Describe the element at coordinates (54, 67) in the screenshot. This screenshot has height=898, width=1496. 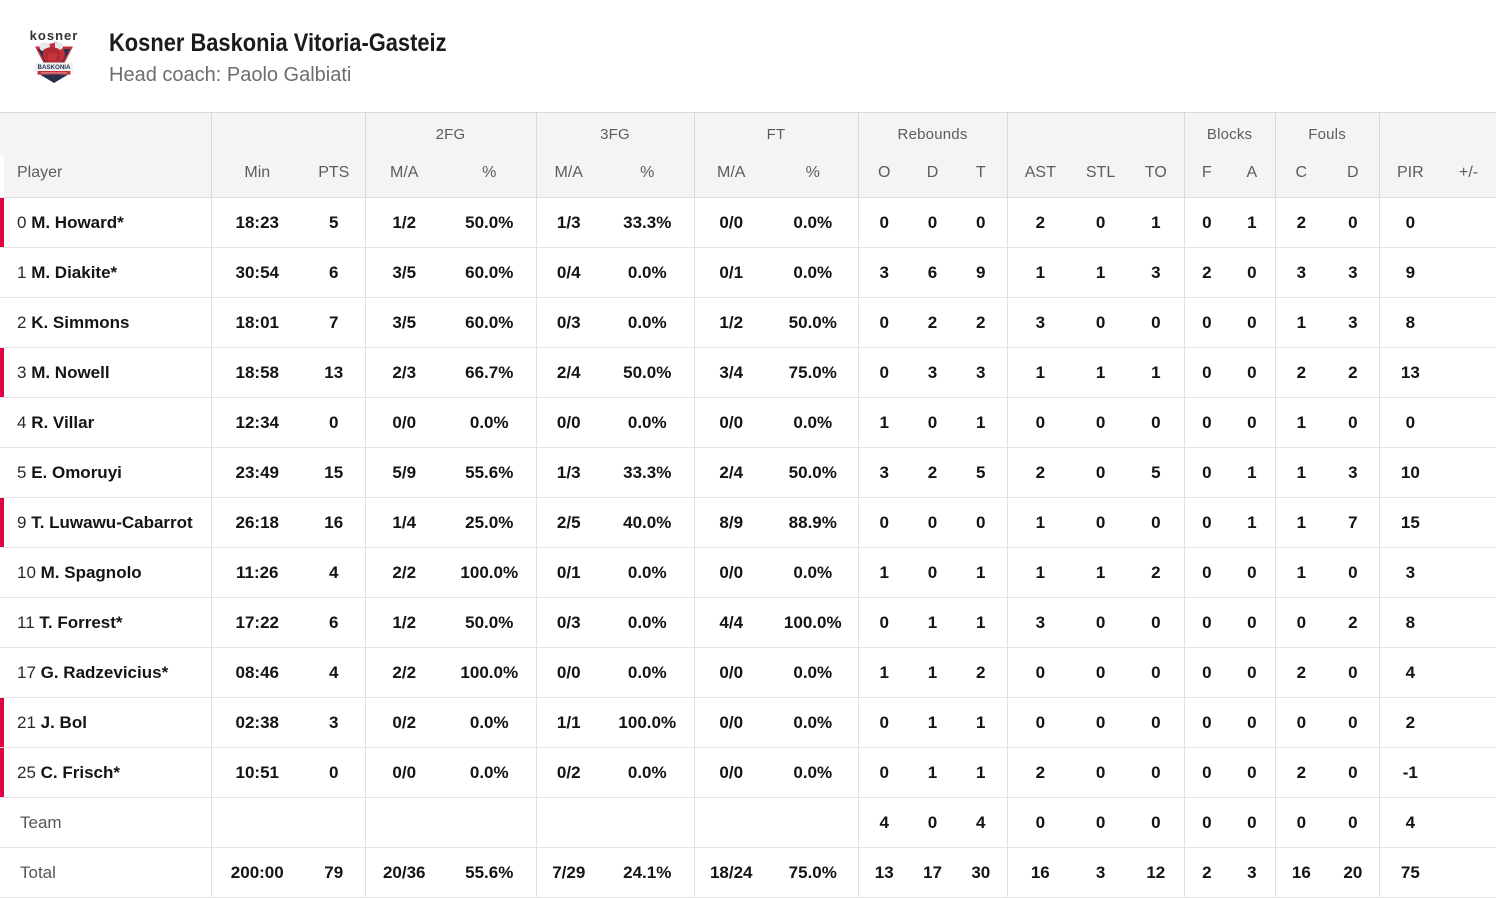
I see `svg-text: BASKONIA` at that location.